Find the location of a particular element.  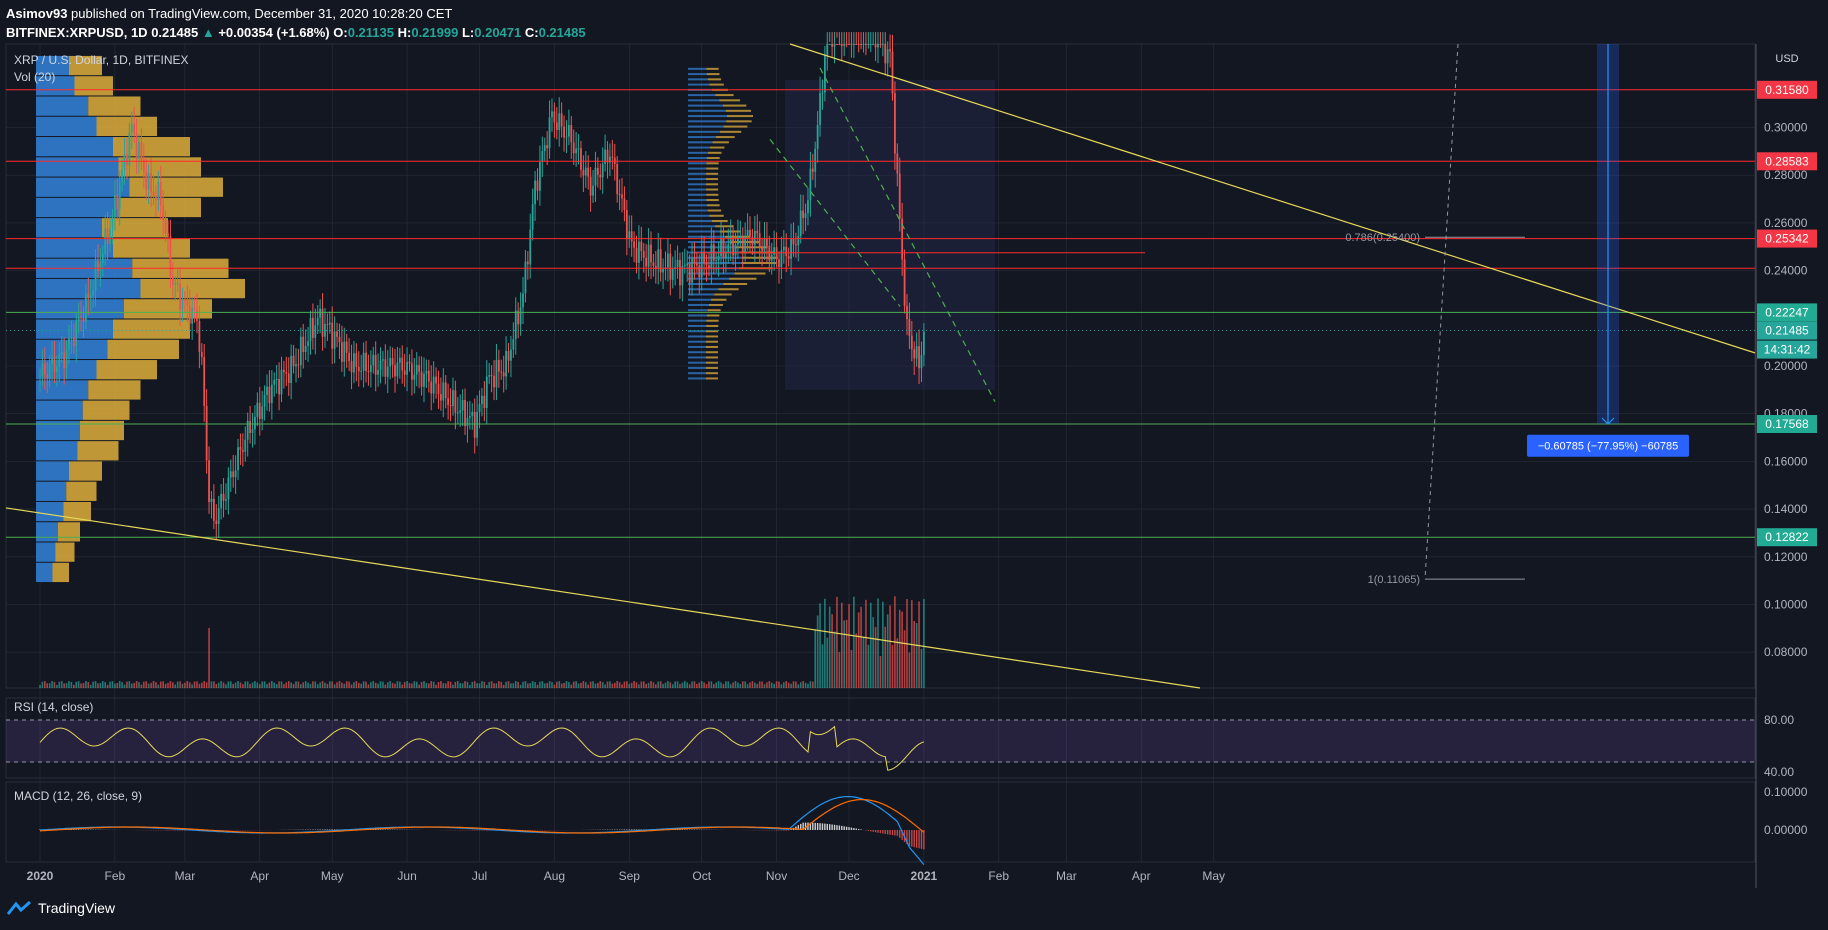

profile-bar-blue is located at coordinates (44, 572).